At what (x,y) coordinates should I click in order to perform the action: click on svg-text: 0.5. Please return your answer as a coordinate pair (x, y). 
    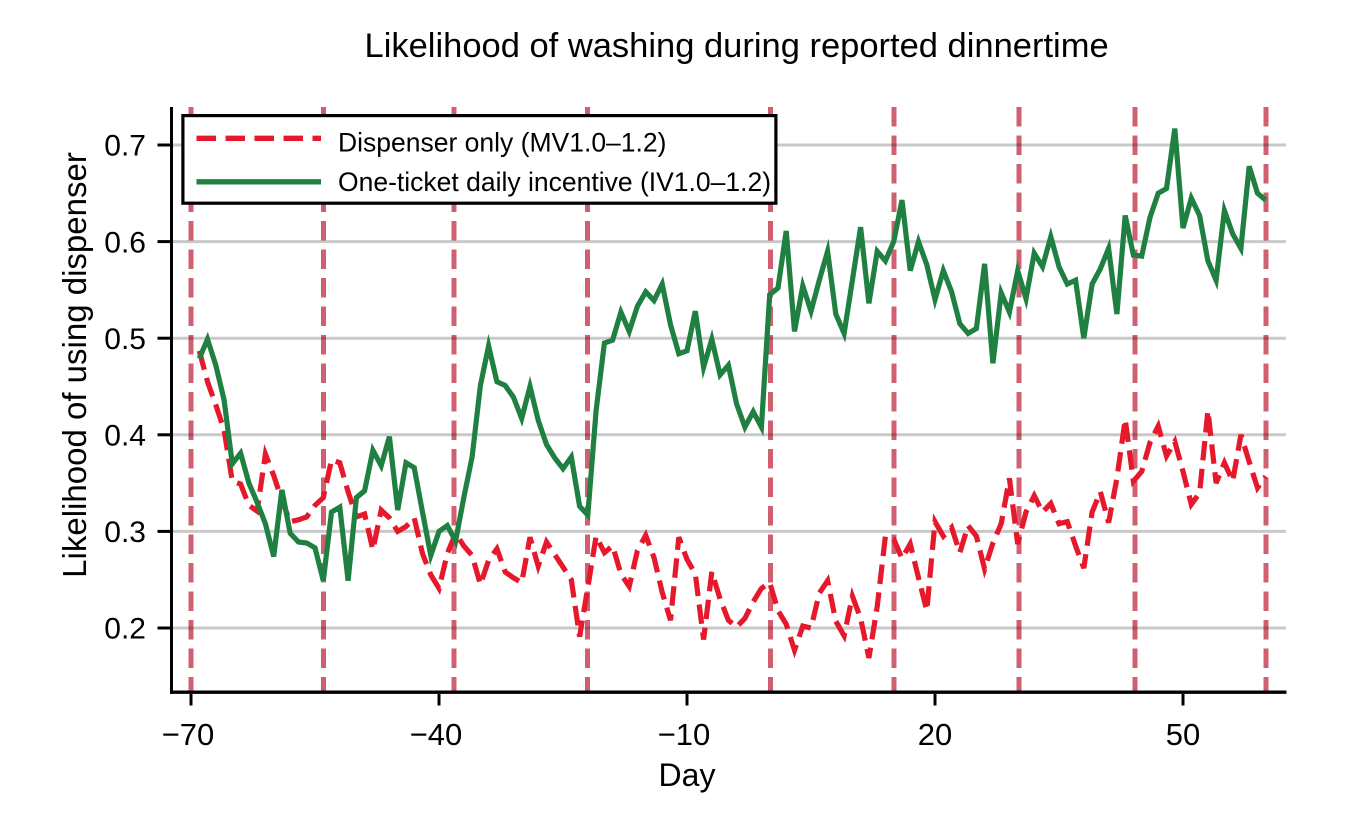
    Looking at the image, I should click on (125, 339).